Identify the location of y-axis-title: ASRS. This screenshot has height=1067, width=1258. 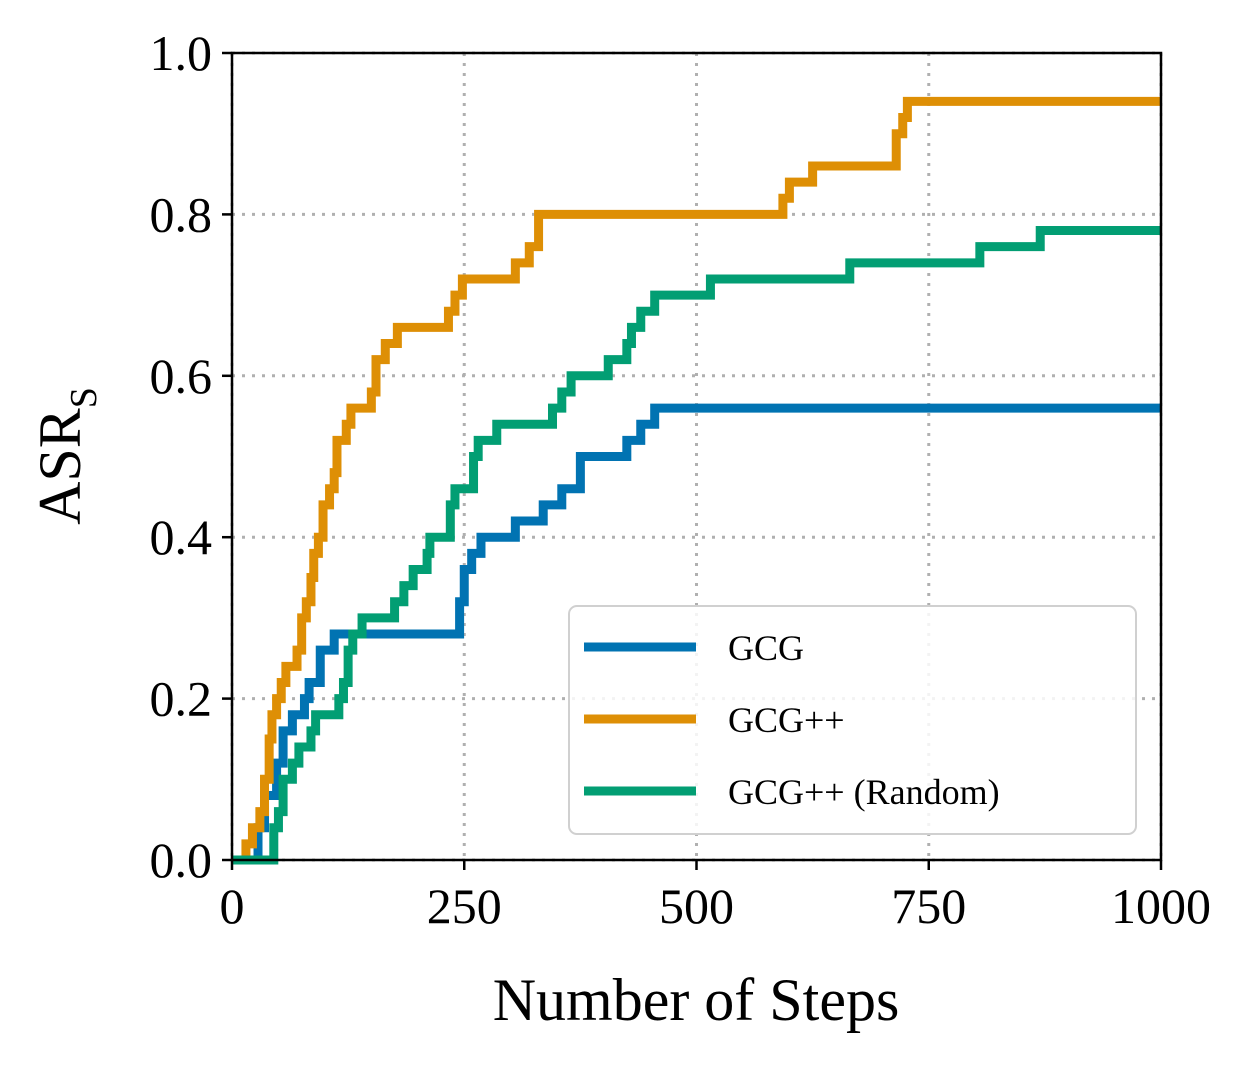
(66, 456).